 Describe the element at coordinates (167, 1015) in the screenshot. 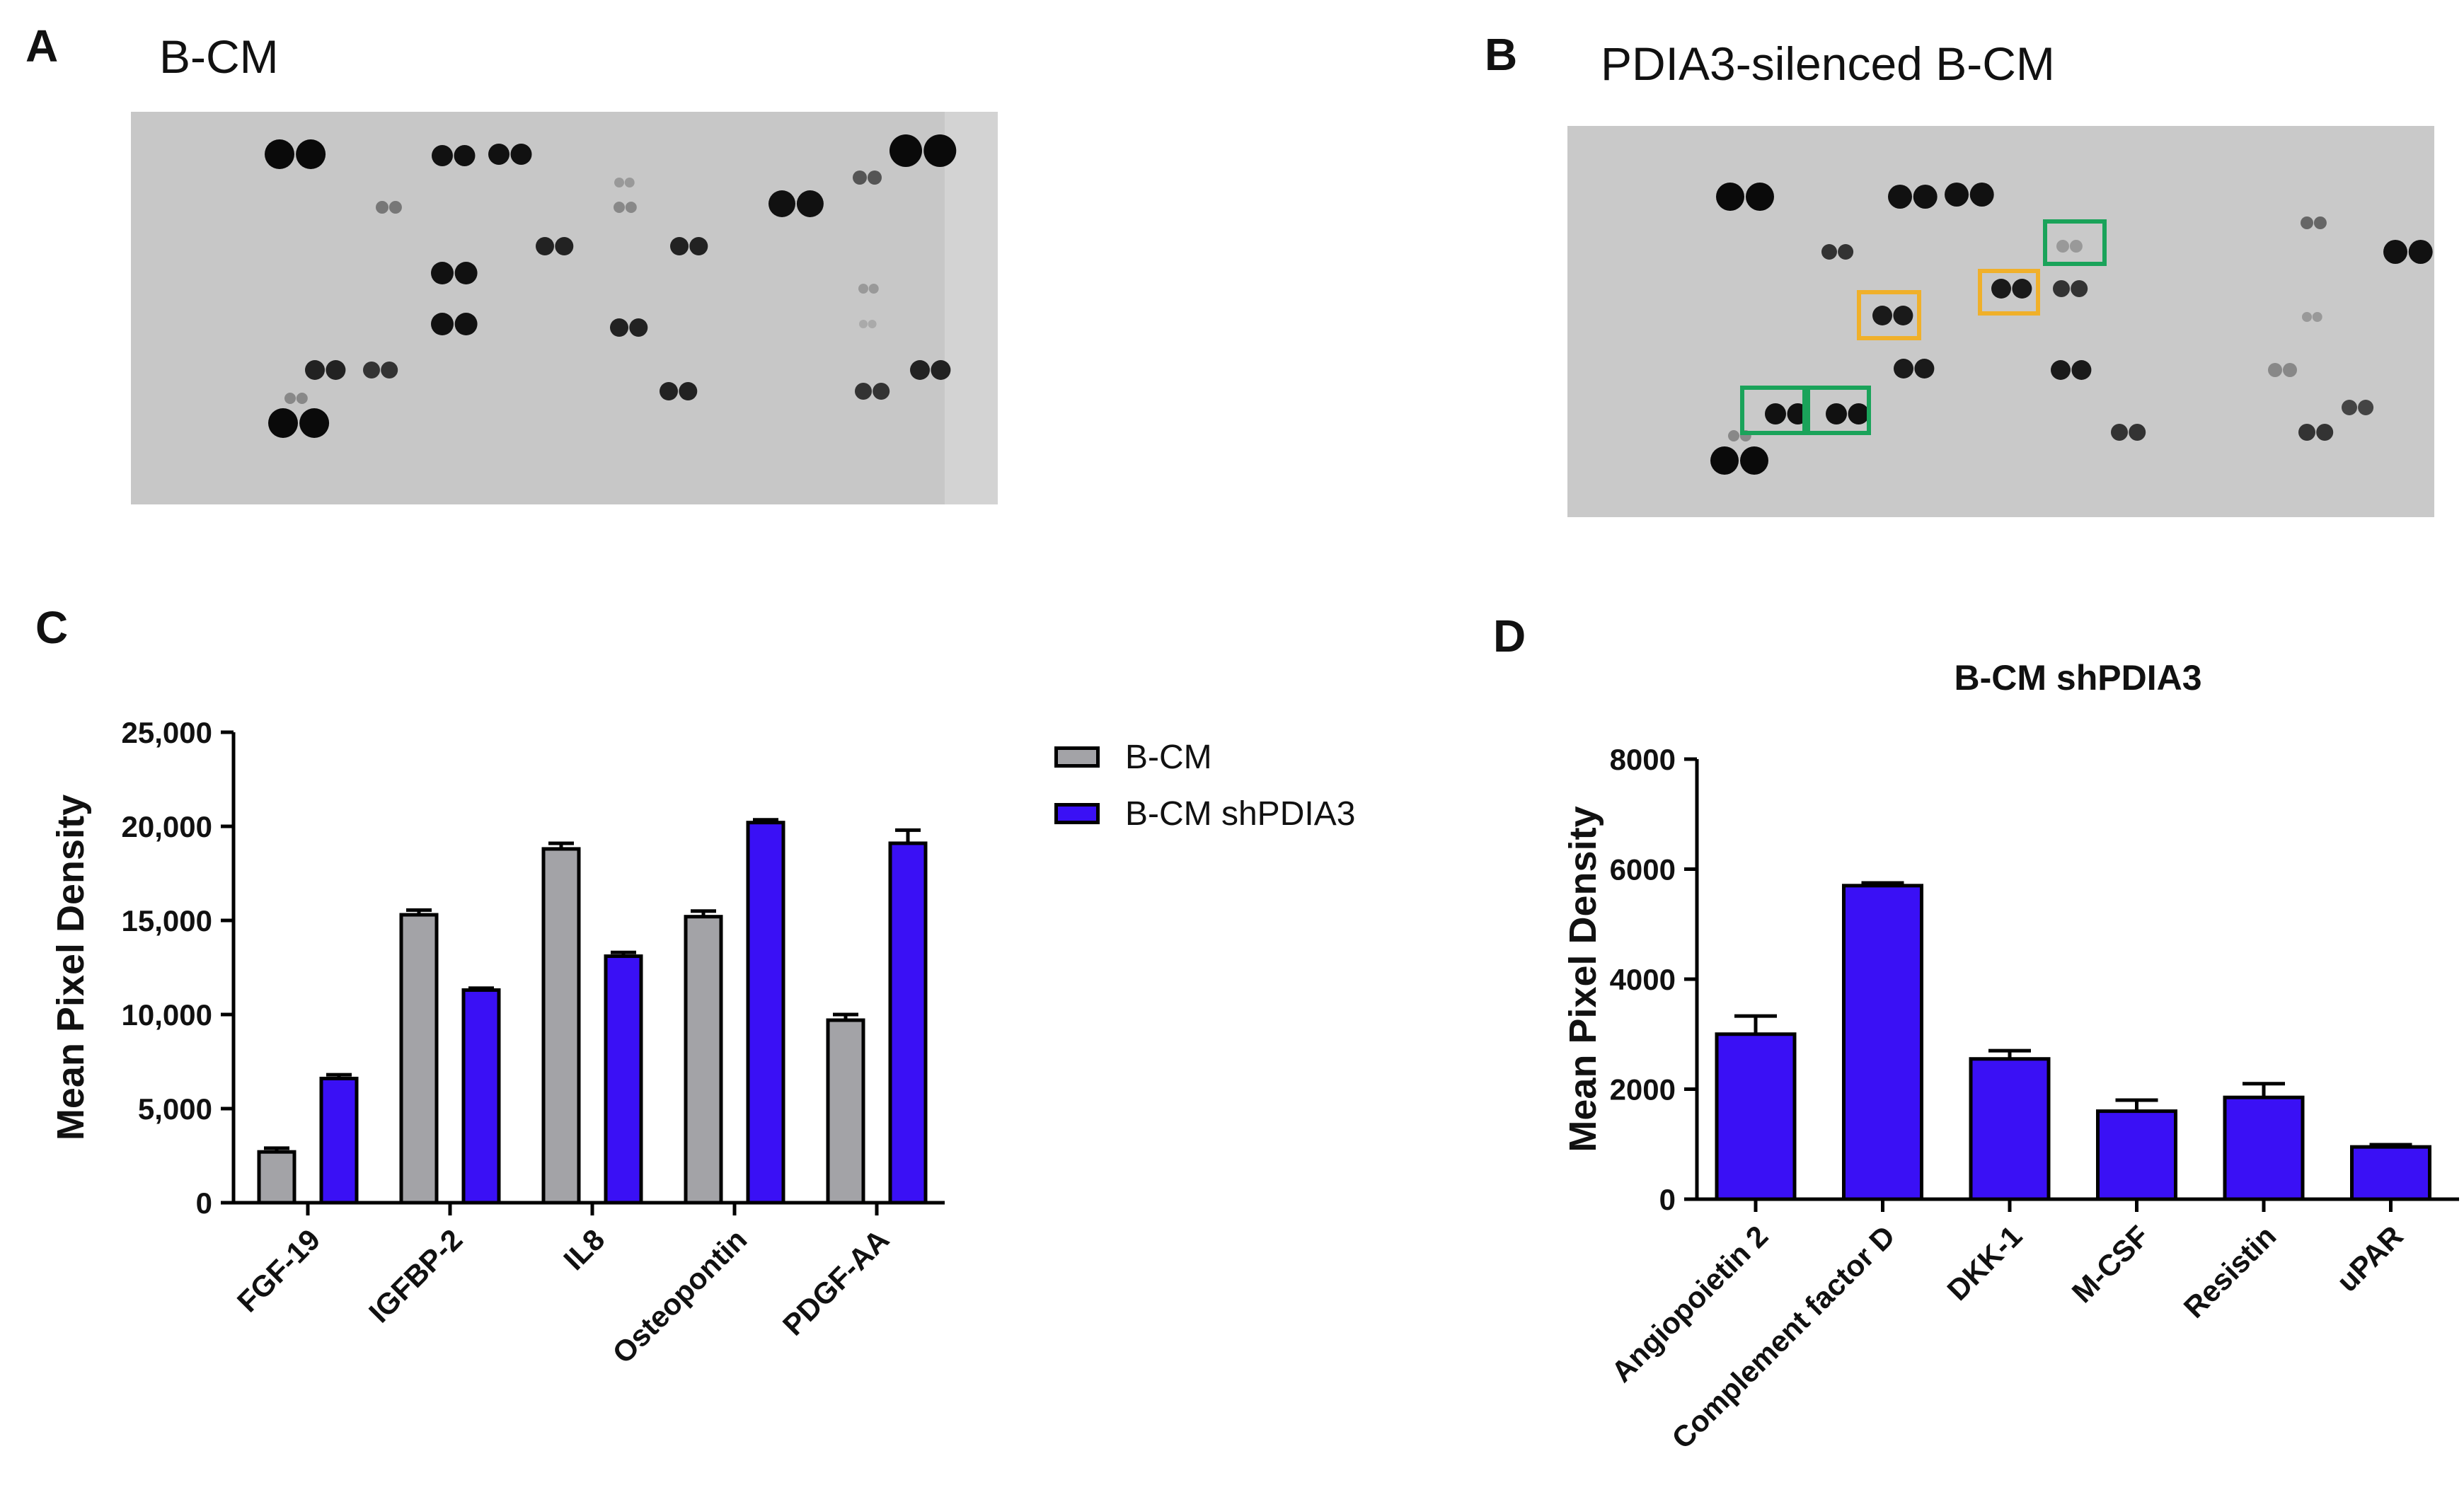

I see `y-tick-label: 10,000` at that location.